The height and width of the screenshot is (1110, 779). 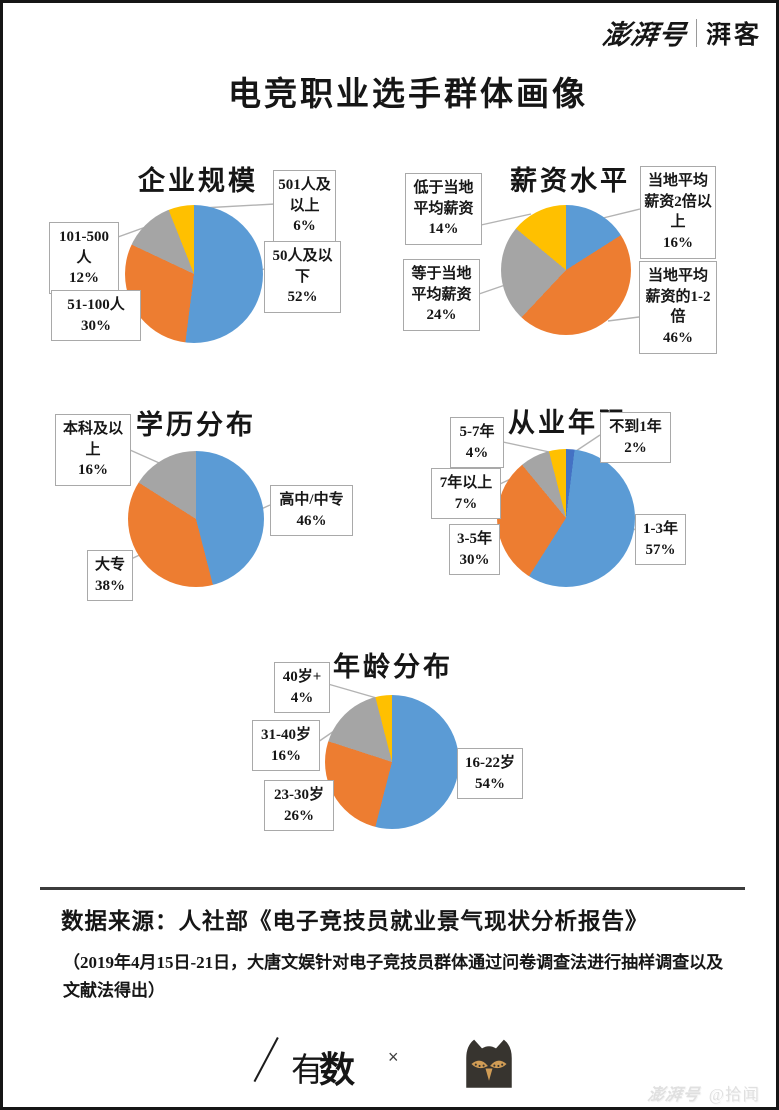 I want to click on paike-logo-text: 湃客, so click(x=733, y=35).